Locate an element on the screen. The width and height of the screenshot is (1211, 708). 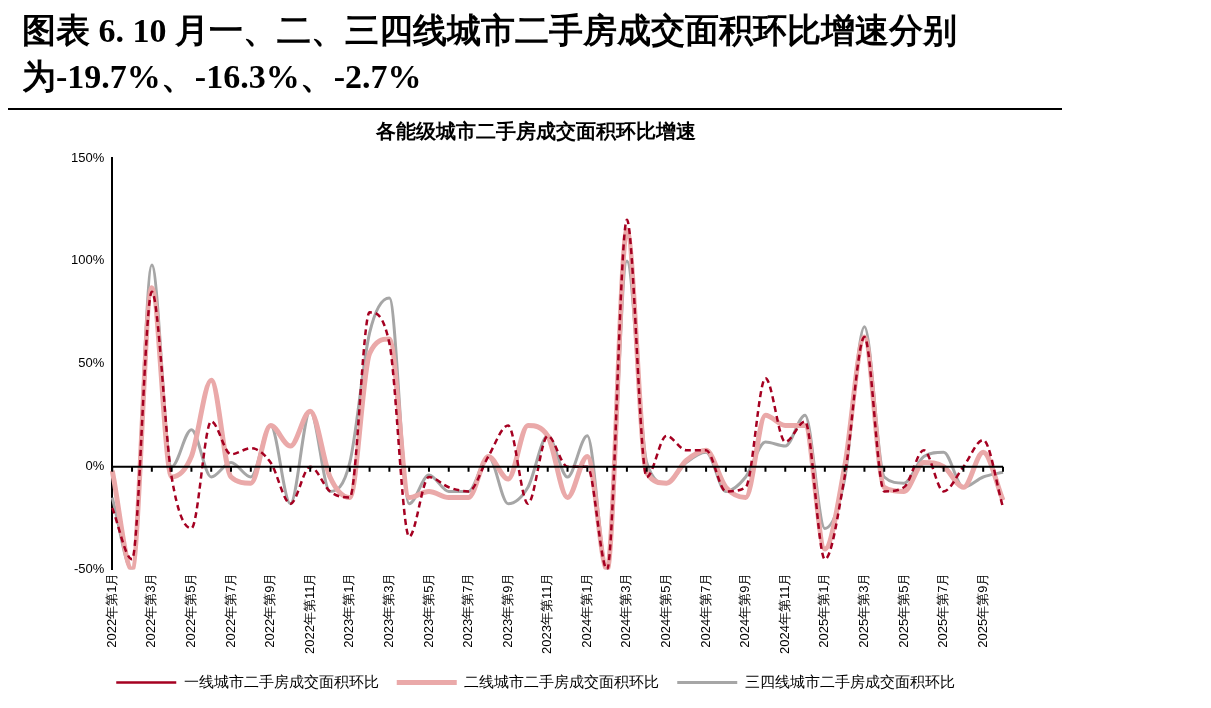
y-tick-label: 100% is located at coordinates (88, 260).